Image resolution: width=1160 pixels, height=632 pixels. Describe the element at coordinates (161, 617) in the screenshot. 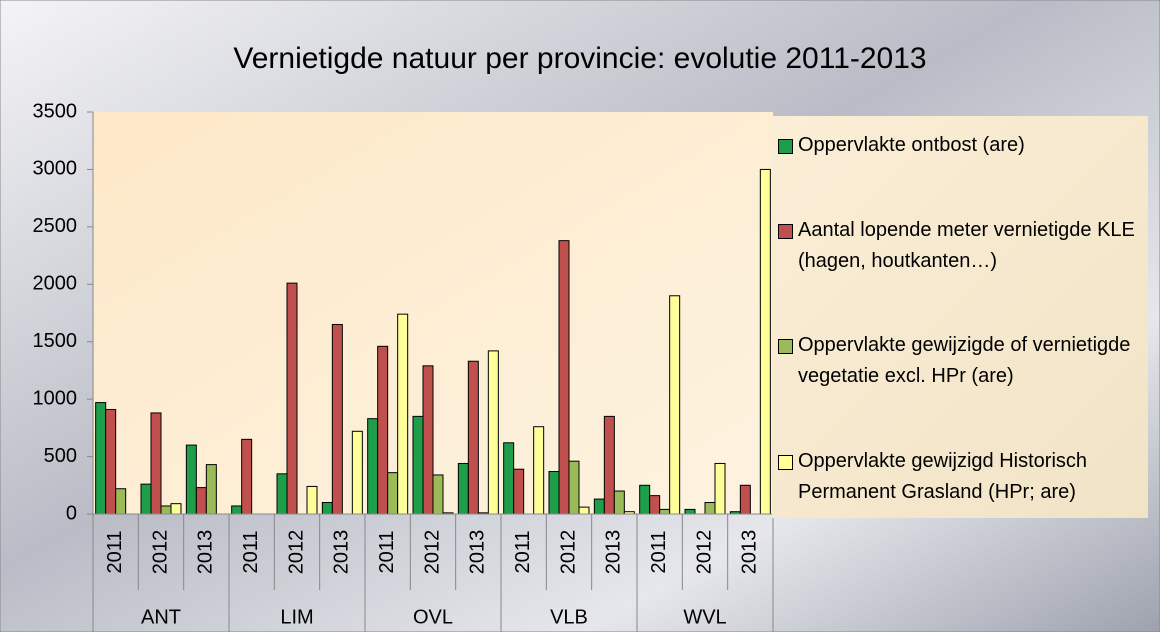

I see `group-label: ANT` at that location.